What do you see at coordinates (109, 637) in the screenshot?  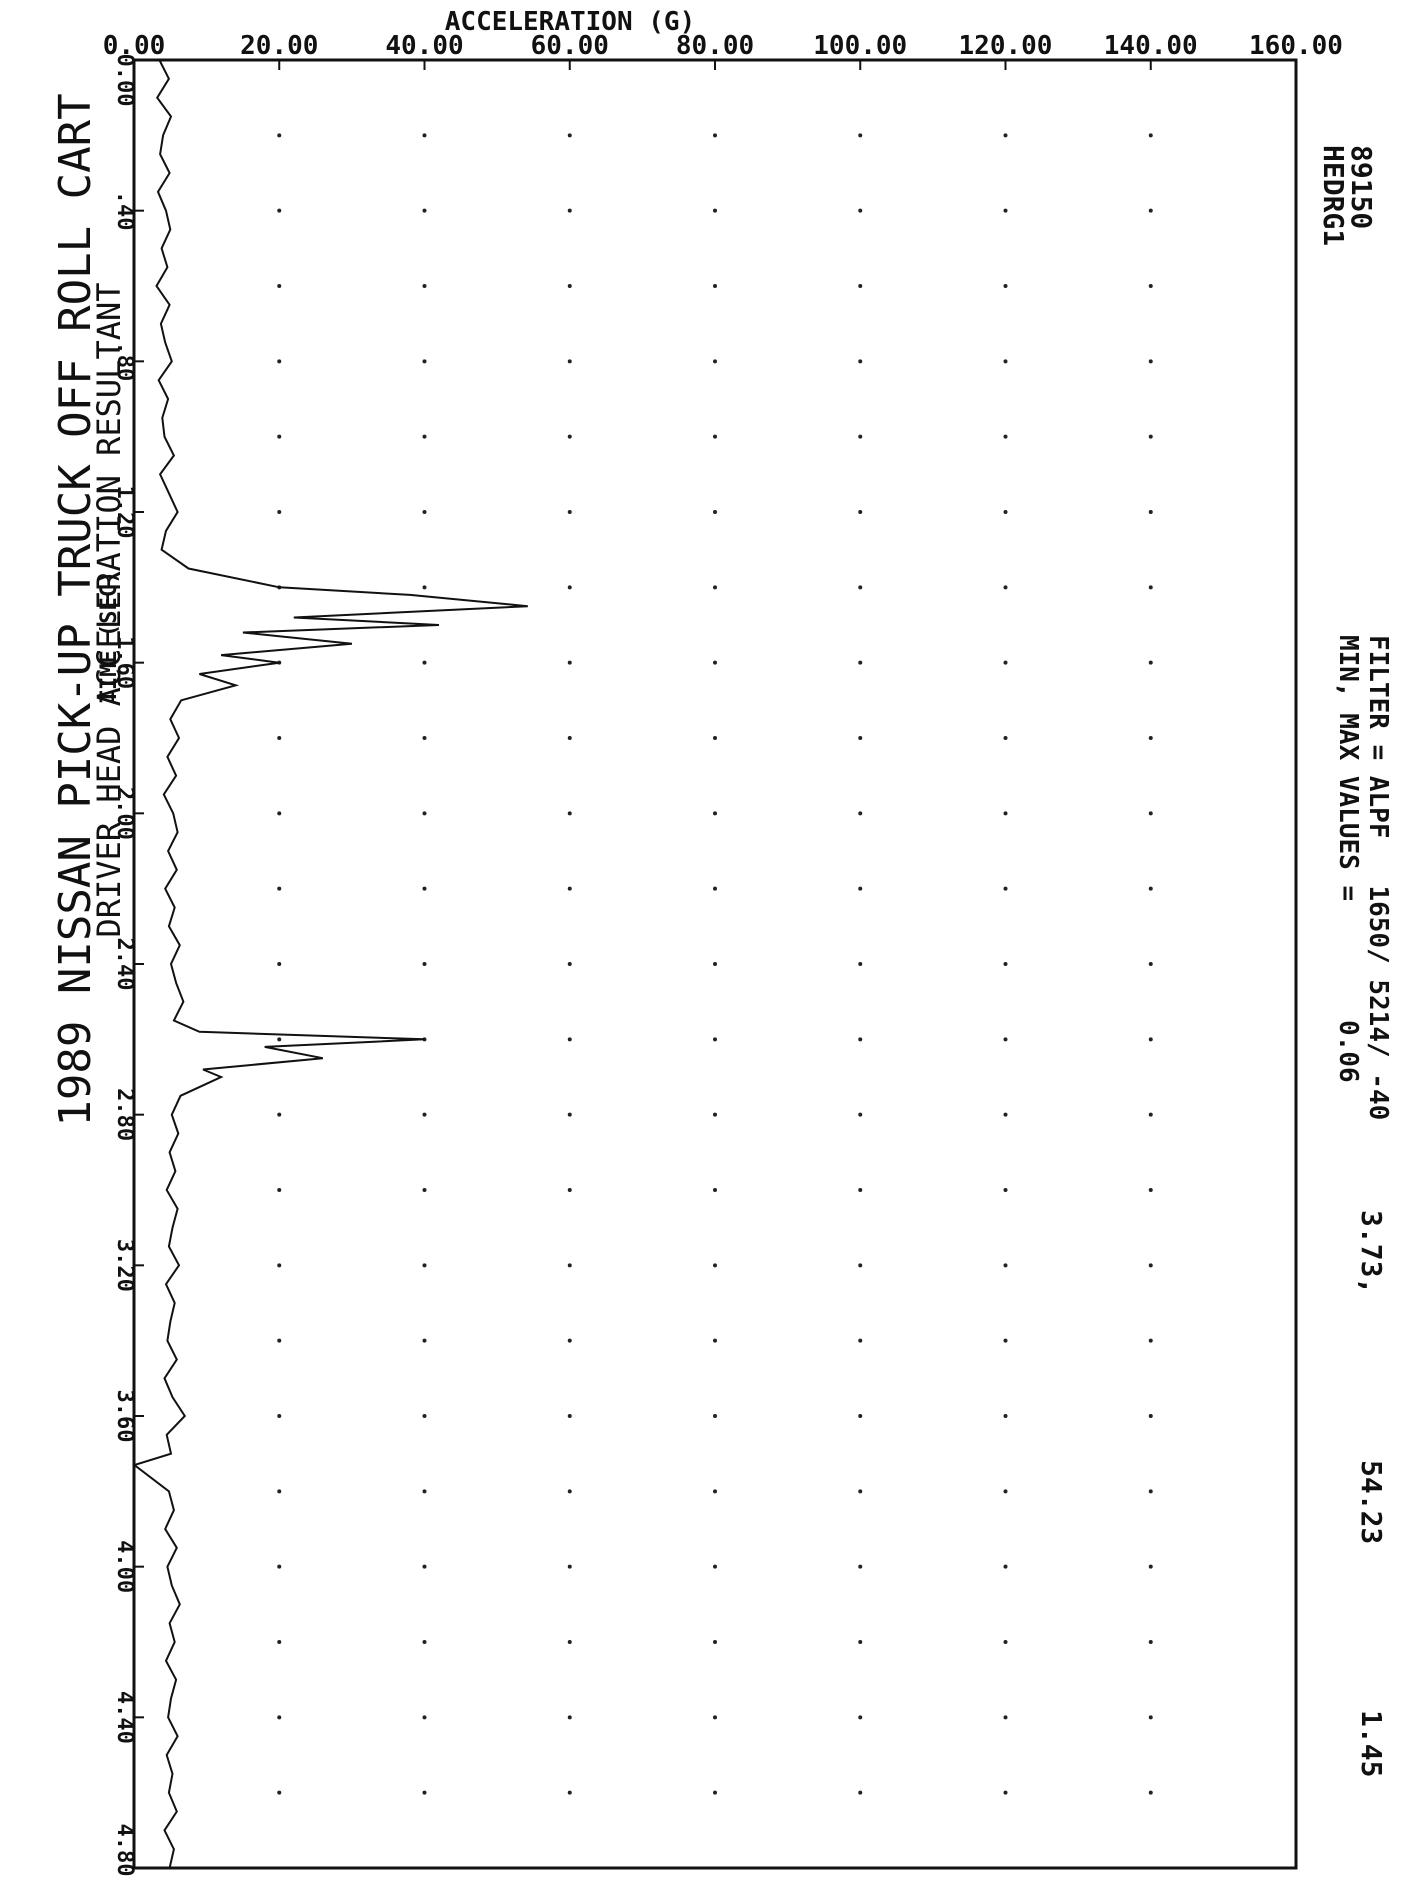 I see `x-axis-label: TIME (SEC)` at bounding box center [109, 637].